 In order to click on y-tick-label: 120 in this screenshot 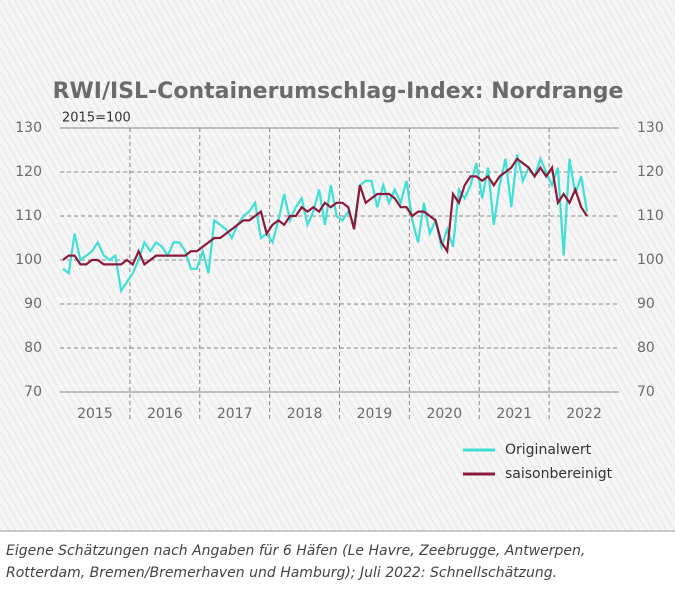, I will do `click(28, 172)`.